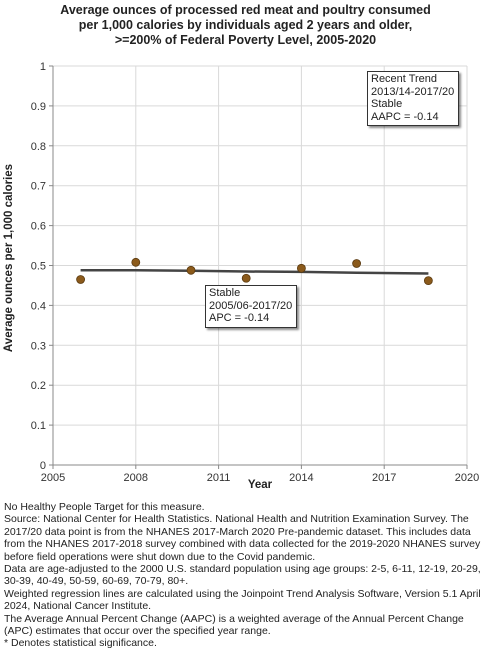 Image resolution: width=491 pixels, height=650 pixels. What do you see at coordinates (467, 478) in the screenshot?
I see `x-tick-label: 2020` at bounding box center [467, 478].